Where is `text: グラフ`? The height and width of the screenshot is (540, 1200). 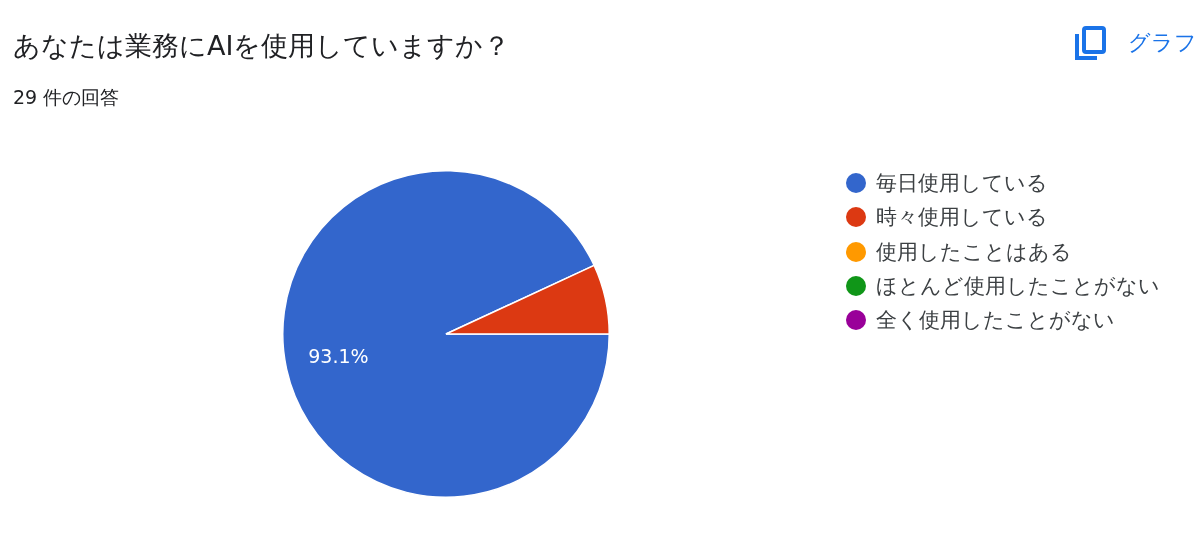
text: グラフ is located at coordinates (1162, 43).